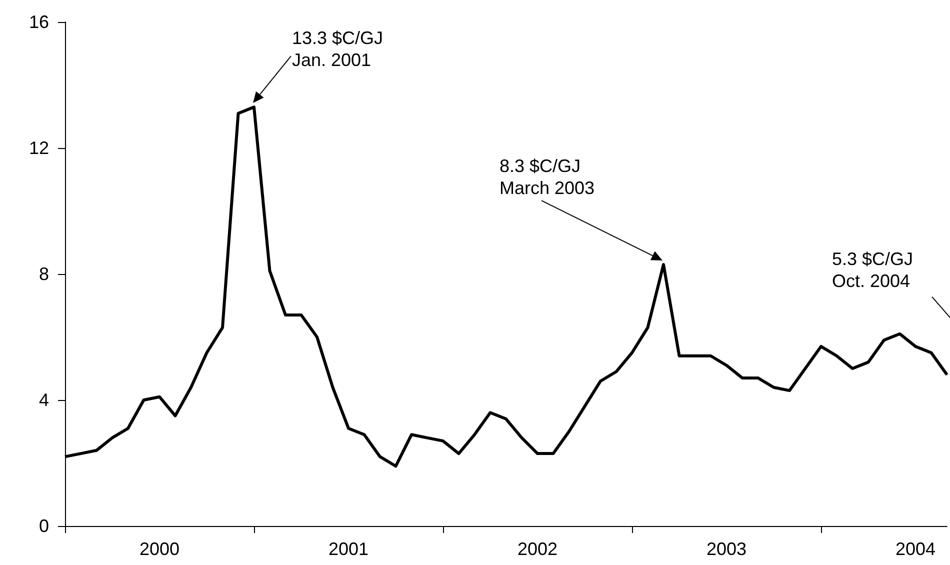 The image size is (950, 565). Describe the element at coordinates (726, 549) in the screenshot. I see `x-tick-label: 2003` at that location.